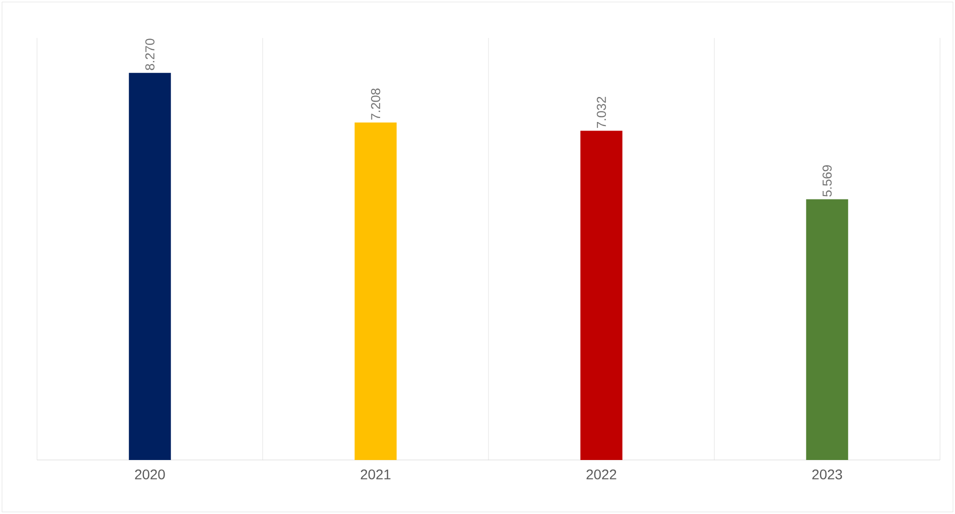 This screenshot has width=955, height=514. Describe the element at coordinates (150, 474) in the screenshot. I see `x-tick-label: 2020` at that location.